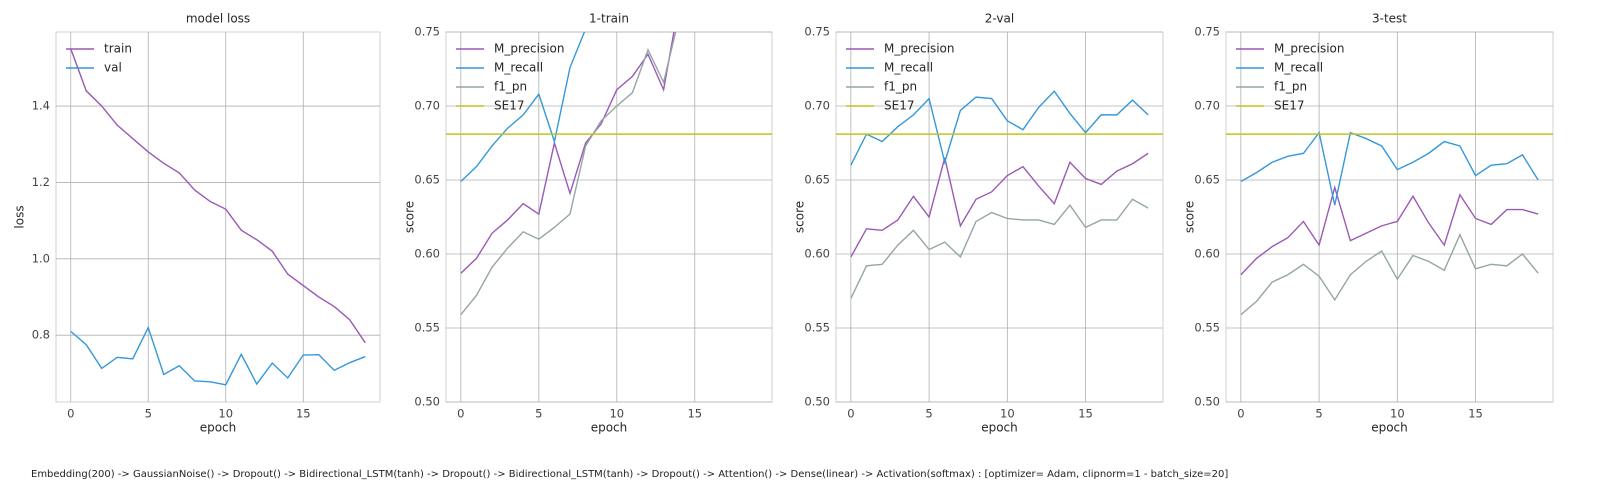 This screenshot has width=1600, height=500. Describe the element at coordinates (41, 106) in the screenshot. I see `y-tick-label: 1.4` at that location.